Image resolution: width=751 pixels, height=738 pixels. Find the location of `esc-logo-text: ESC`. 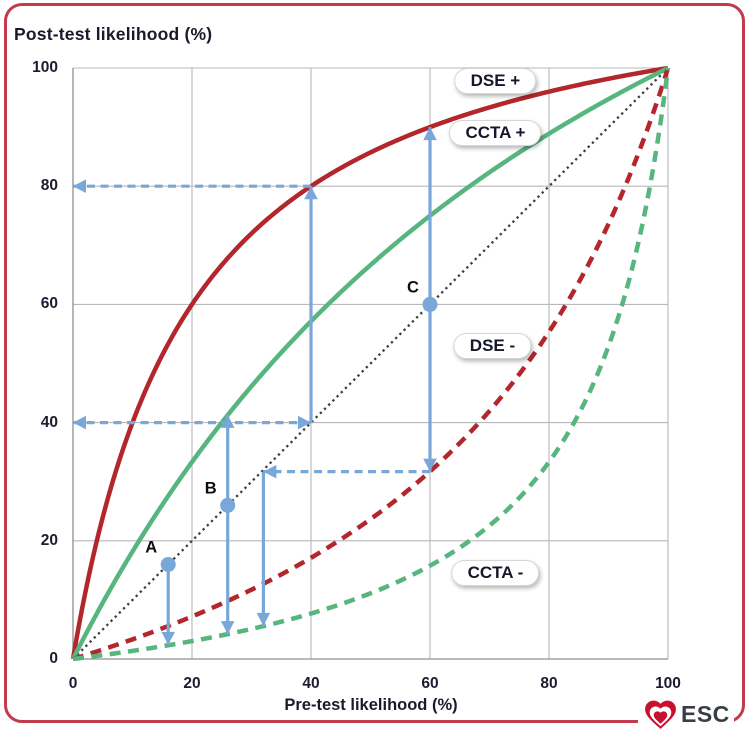

esc-logo-text: ESC is located at coordinates (705, 713).